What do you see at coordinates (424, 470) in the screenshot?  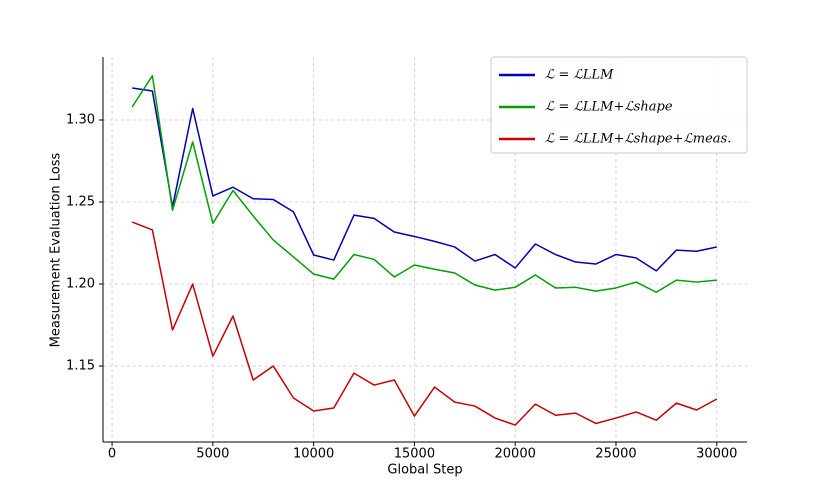 I see `x-axis-label: Global Step` at bounding box center [424, 470].